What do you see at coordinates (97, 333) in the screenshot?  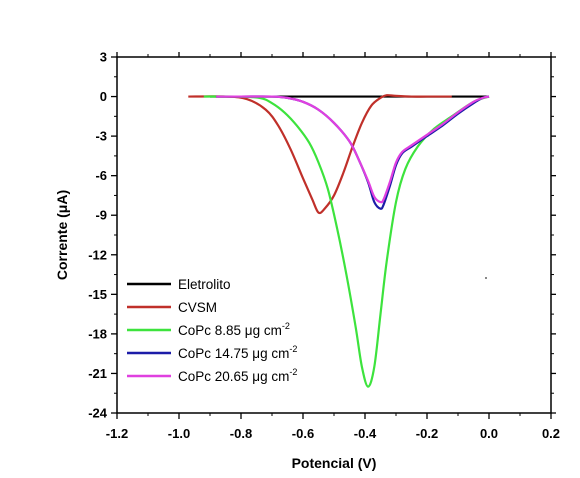 I see `y-tick-label: -18` at bounding box center [97, 333].